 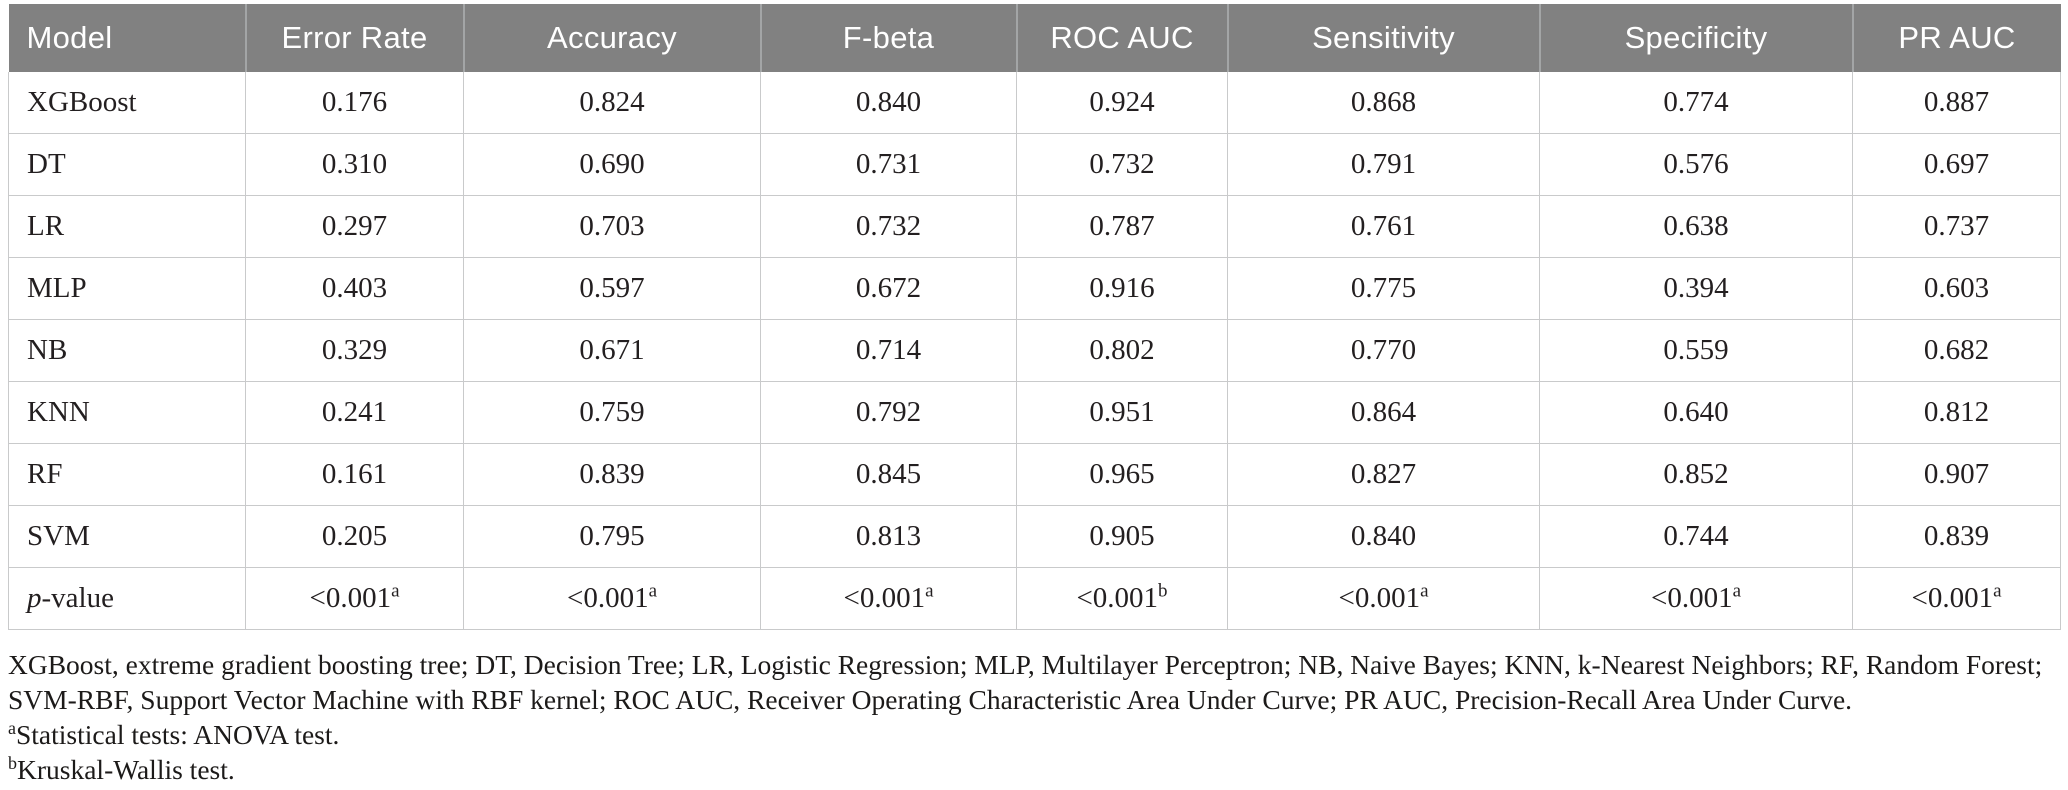 What do you see at coordinates (12, 727) in the screenshot?
I see `footnote-a-marker: a` at bounding box center [12, 727].